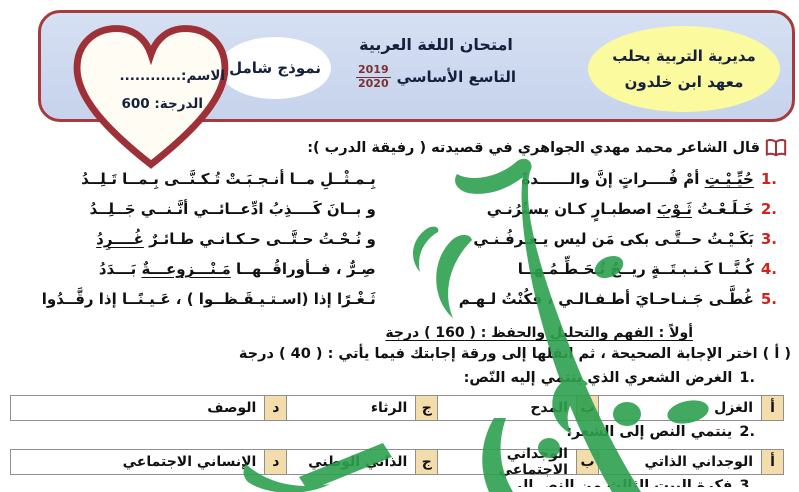  Describe the element at coordinates (768, 239) in the screenshot. I see `verse-number: 3.` at that location.